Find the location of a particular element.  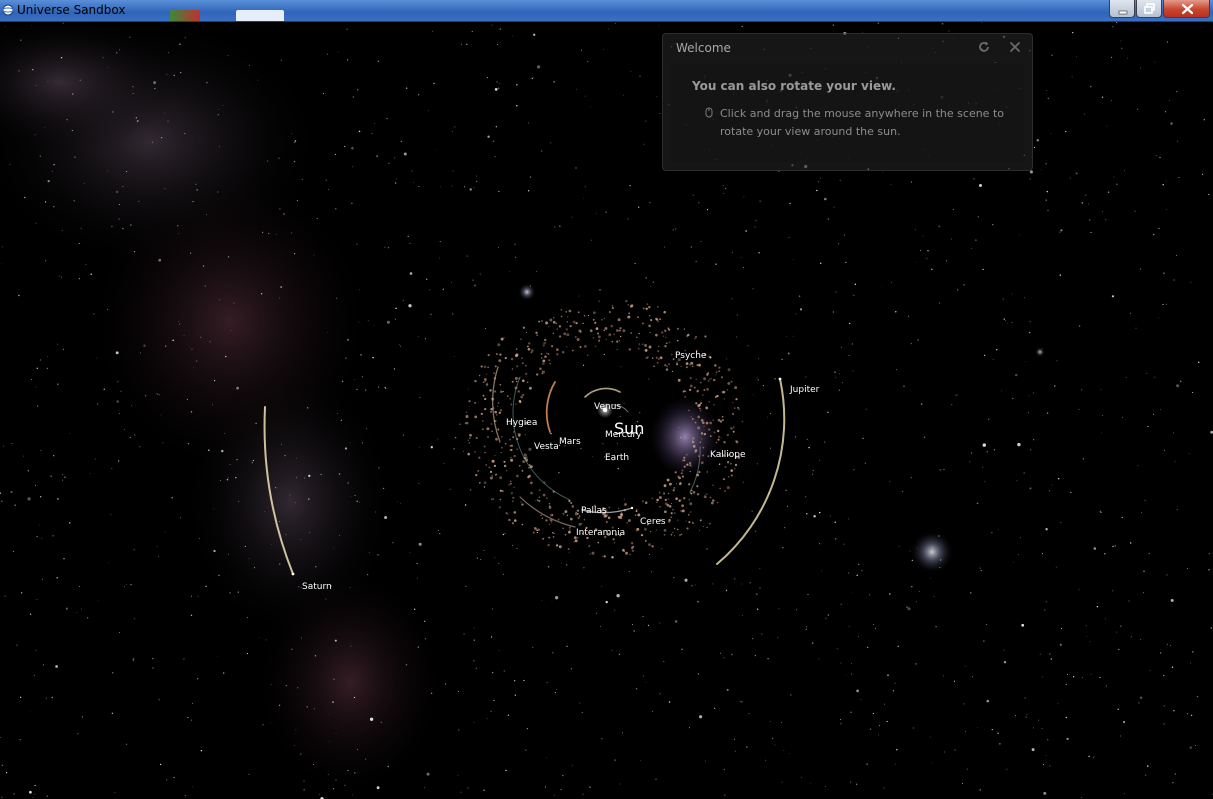

saturn-label: Saturn is located at coordinates (317, 587).